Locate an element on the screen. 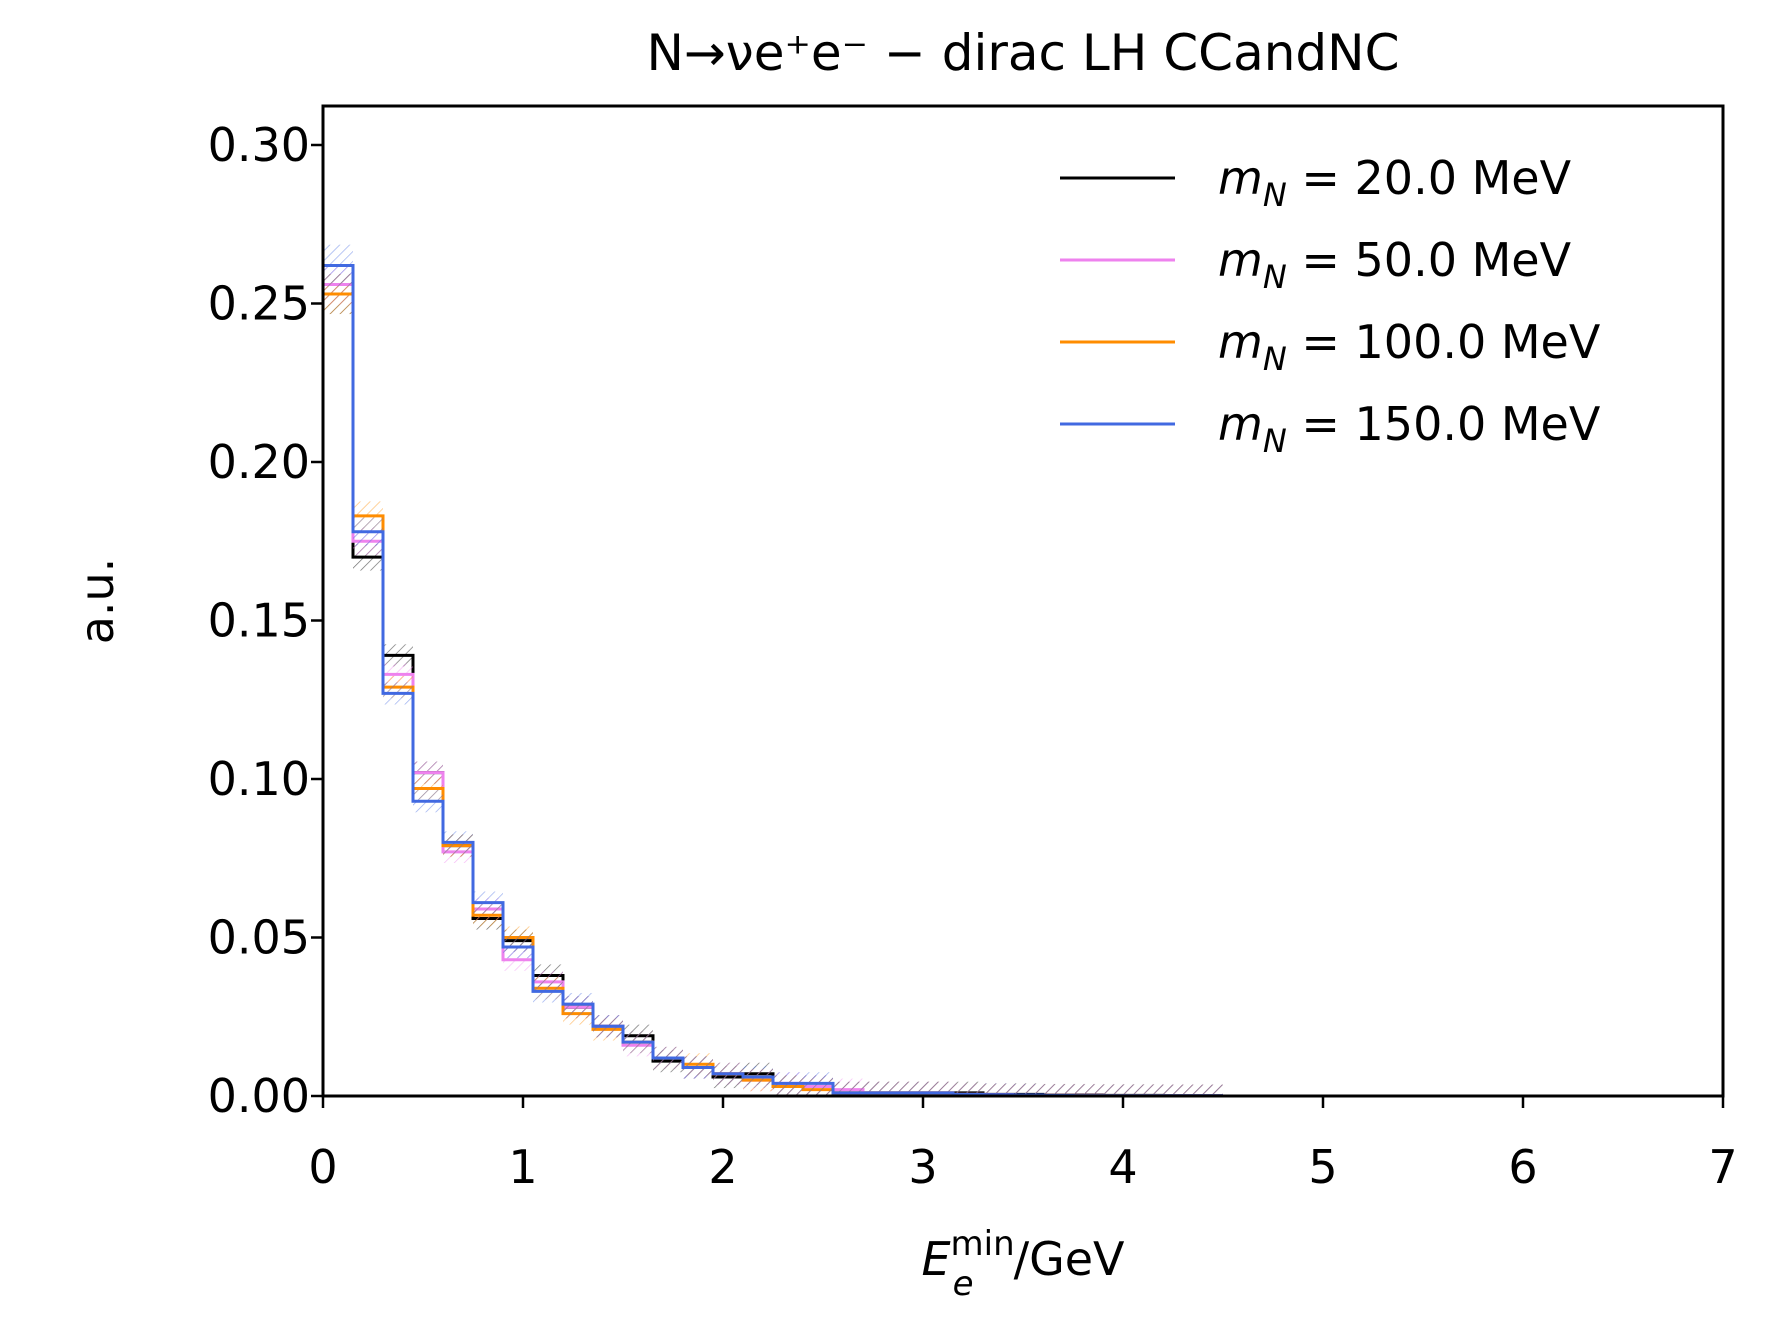 Image resolution: width=1776 pixels, height=1322 pixels. x-axis-label: Emin e/GeV is located at coordinates (1023, 1264).